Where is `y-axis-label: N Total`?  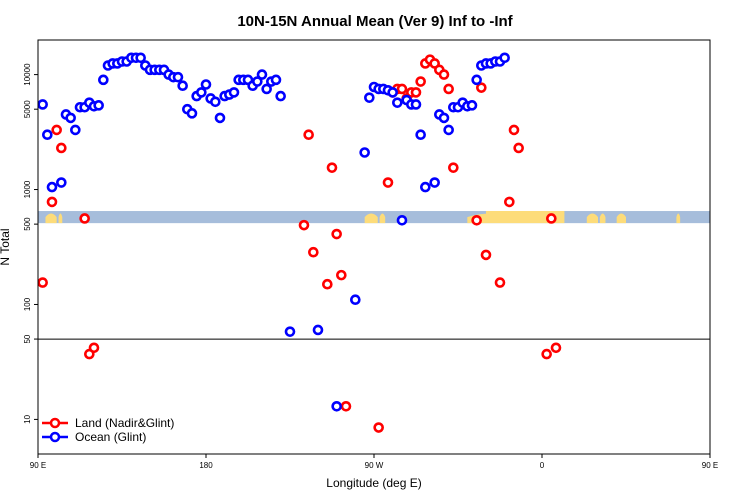 y-axis-label: N Total is located at coordinates (6, 246).